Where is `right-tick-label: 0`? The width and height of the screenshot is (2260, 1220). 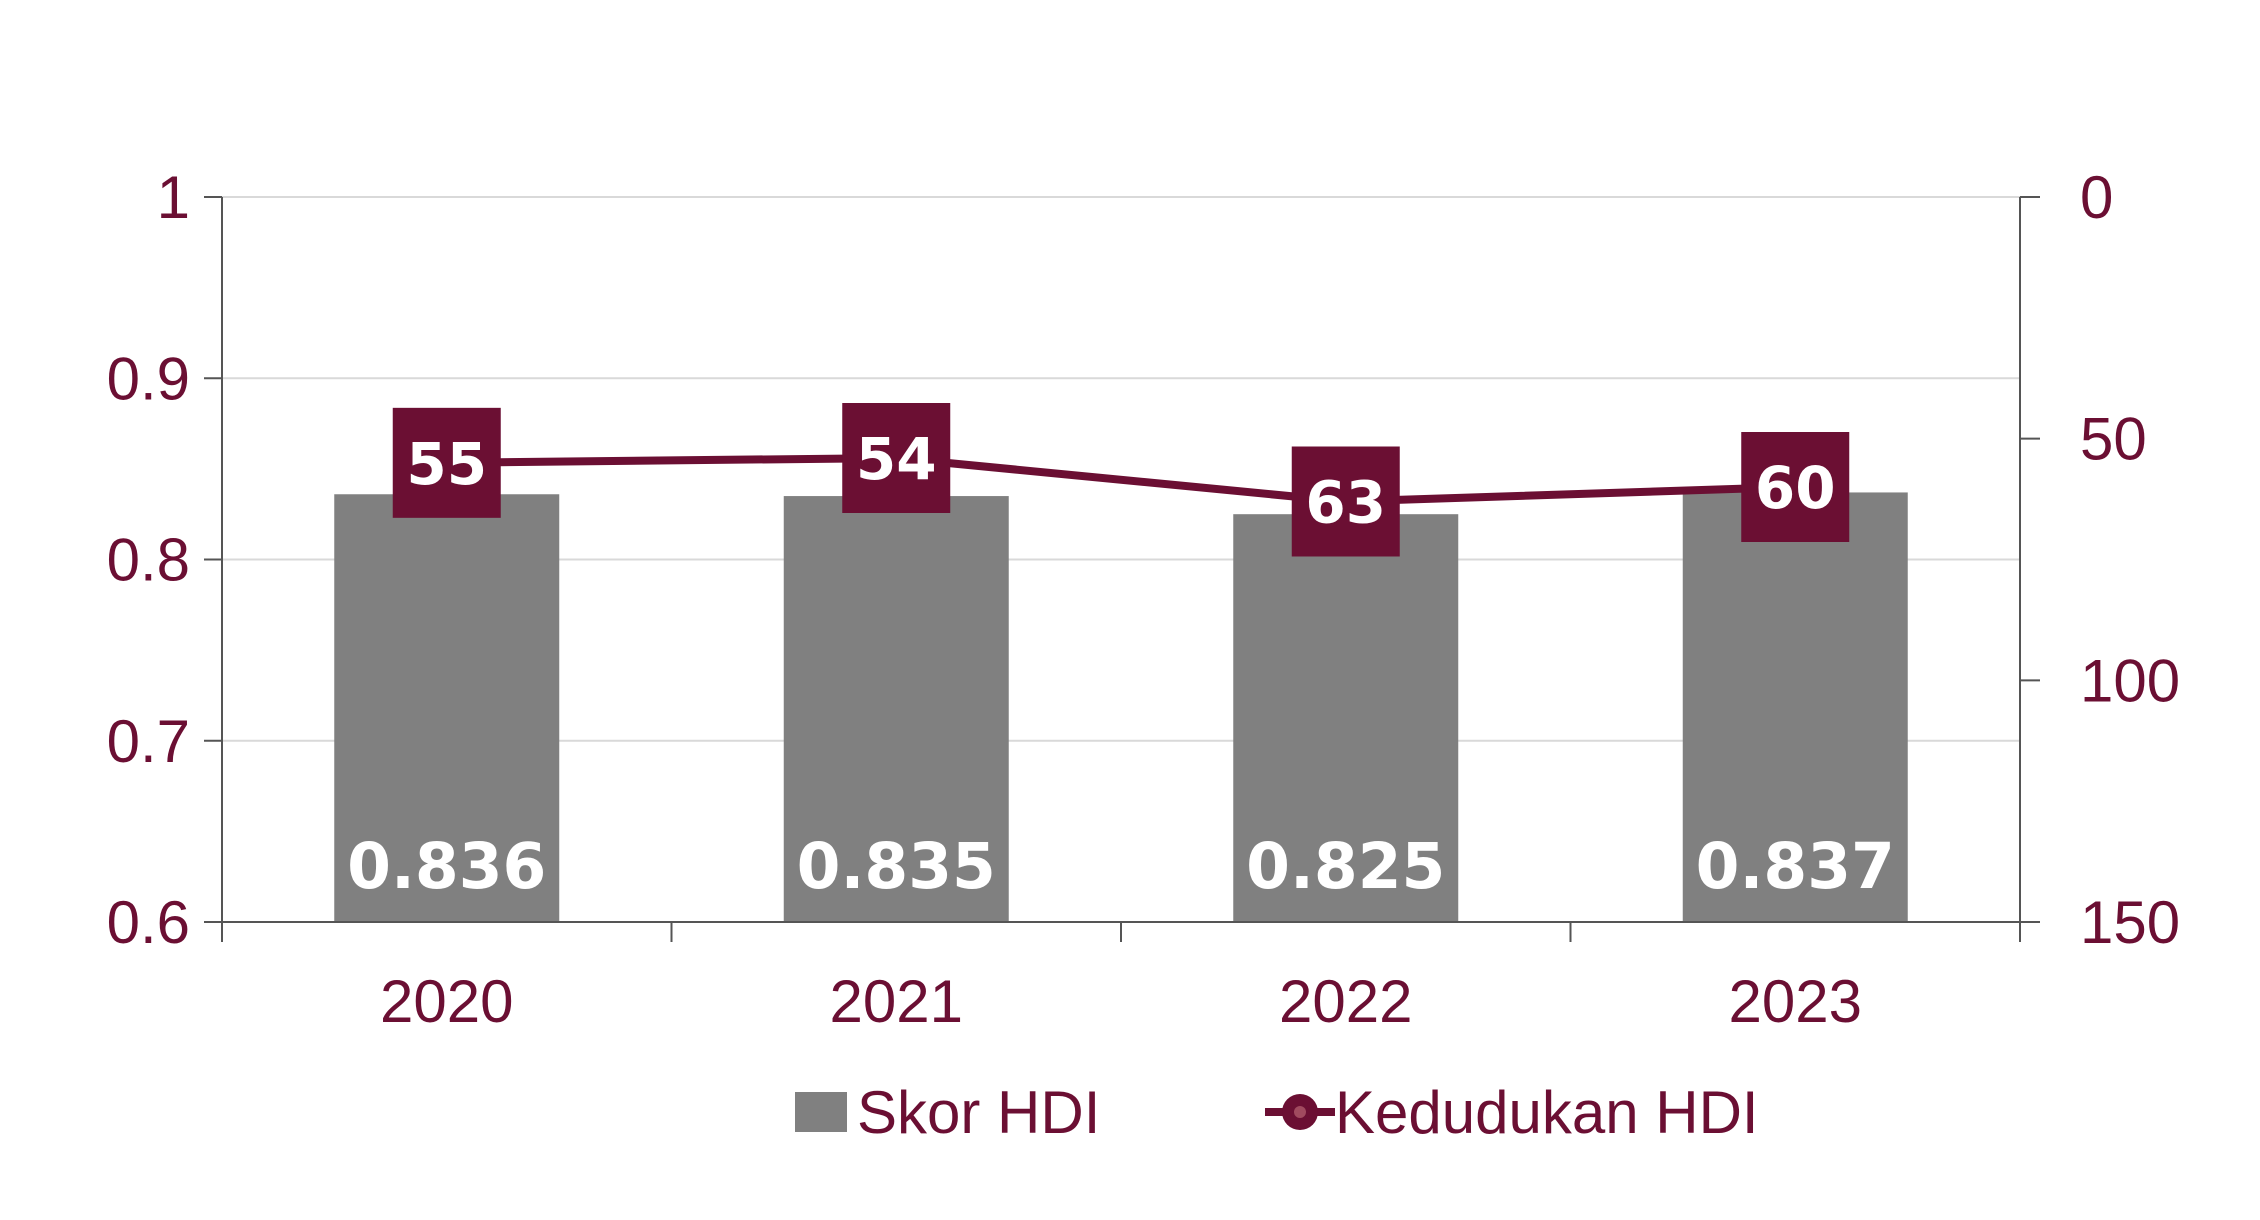 right-tick-label: 0 is located at coordinates (2096, 197).